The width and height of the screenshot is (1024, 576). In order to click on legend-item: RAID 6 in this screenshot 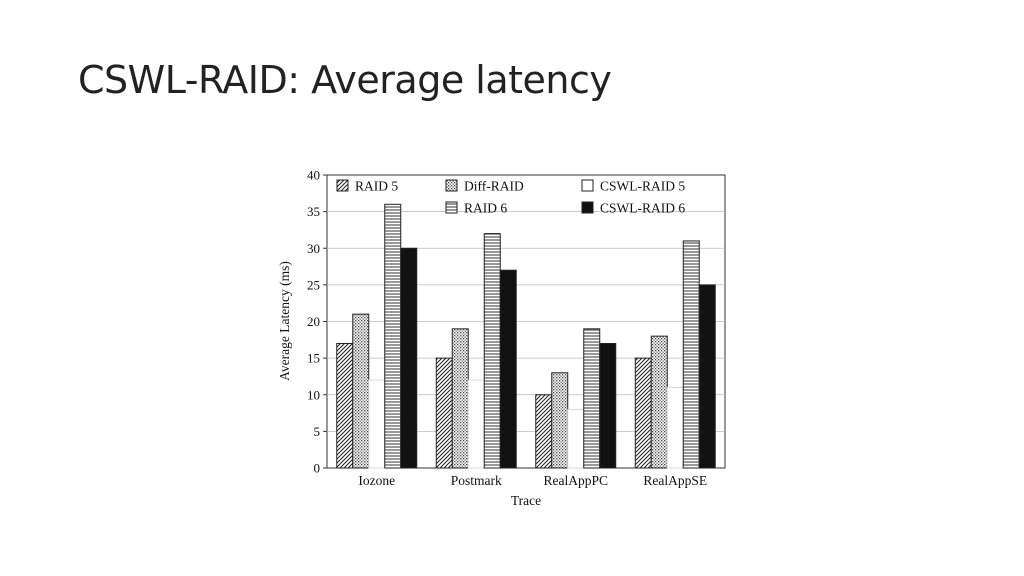, I will do `click(476, 208)`.